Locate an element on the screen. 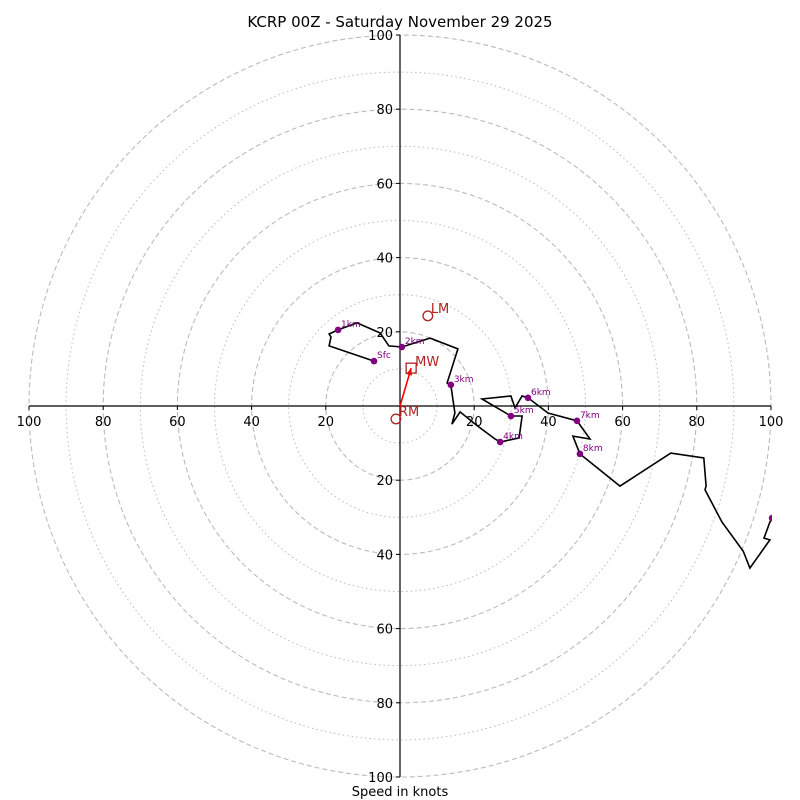 Image resolution: width=800 pixels, height=800 pixels. level-label: 7km is located at coordinates (590, 416).